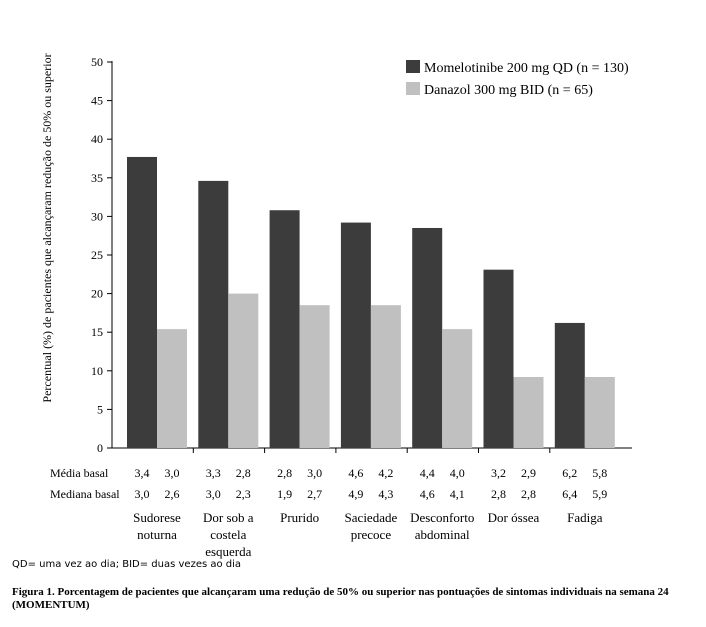 This screenshot has height=627, width=706. Describe the element at coordinates (442, 517) in the screenshot. I see `x-category-label: Desconforto` at that location.